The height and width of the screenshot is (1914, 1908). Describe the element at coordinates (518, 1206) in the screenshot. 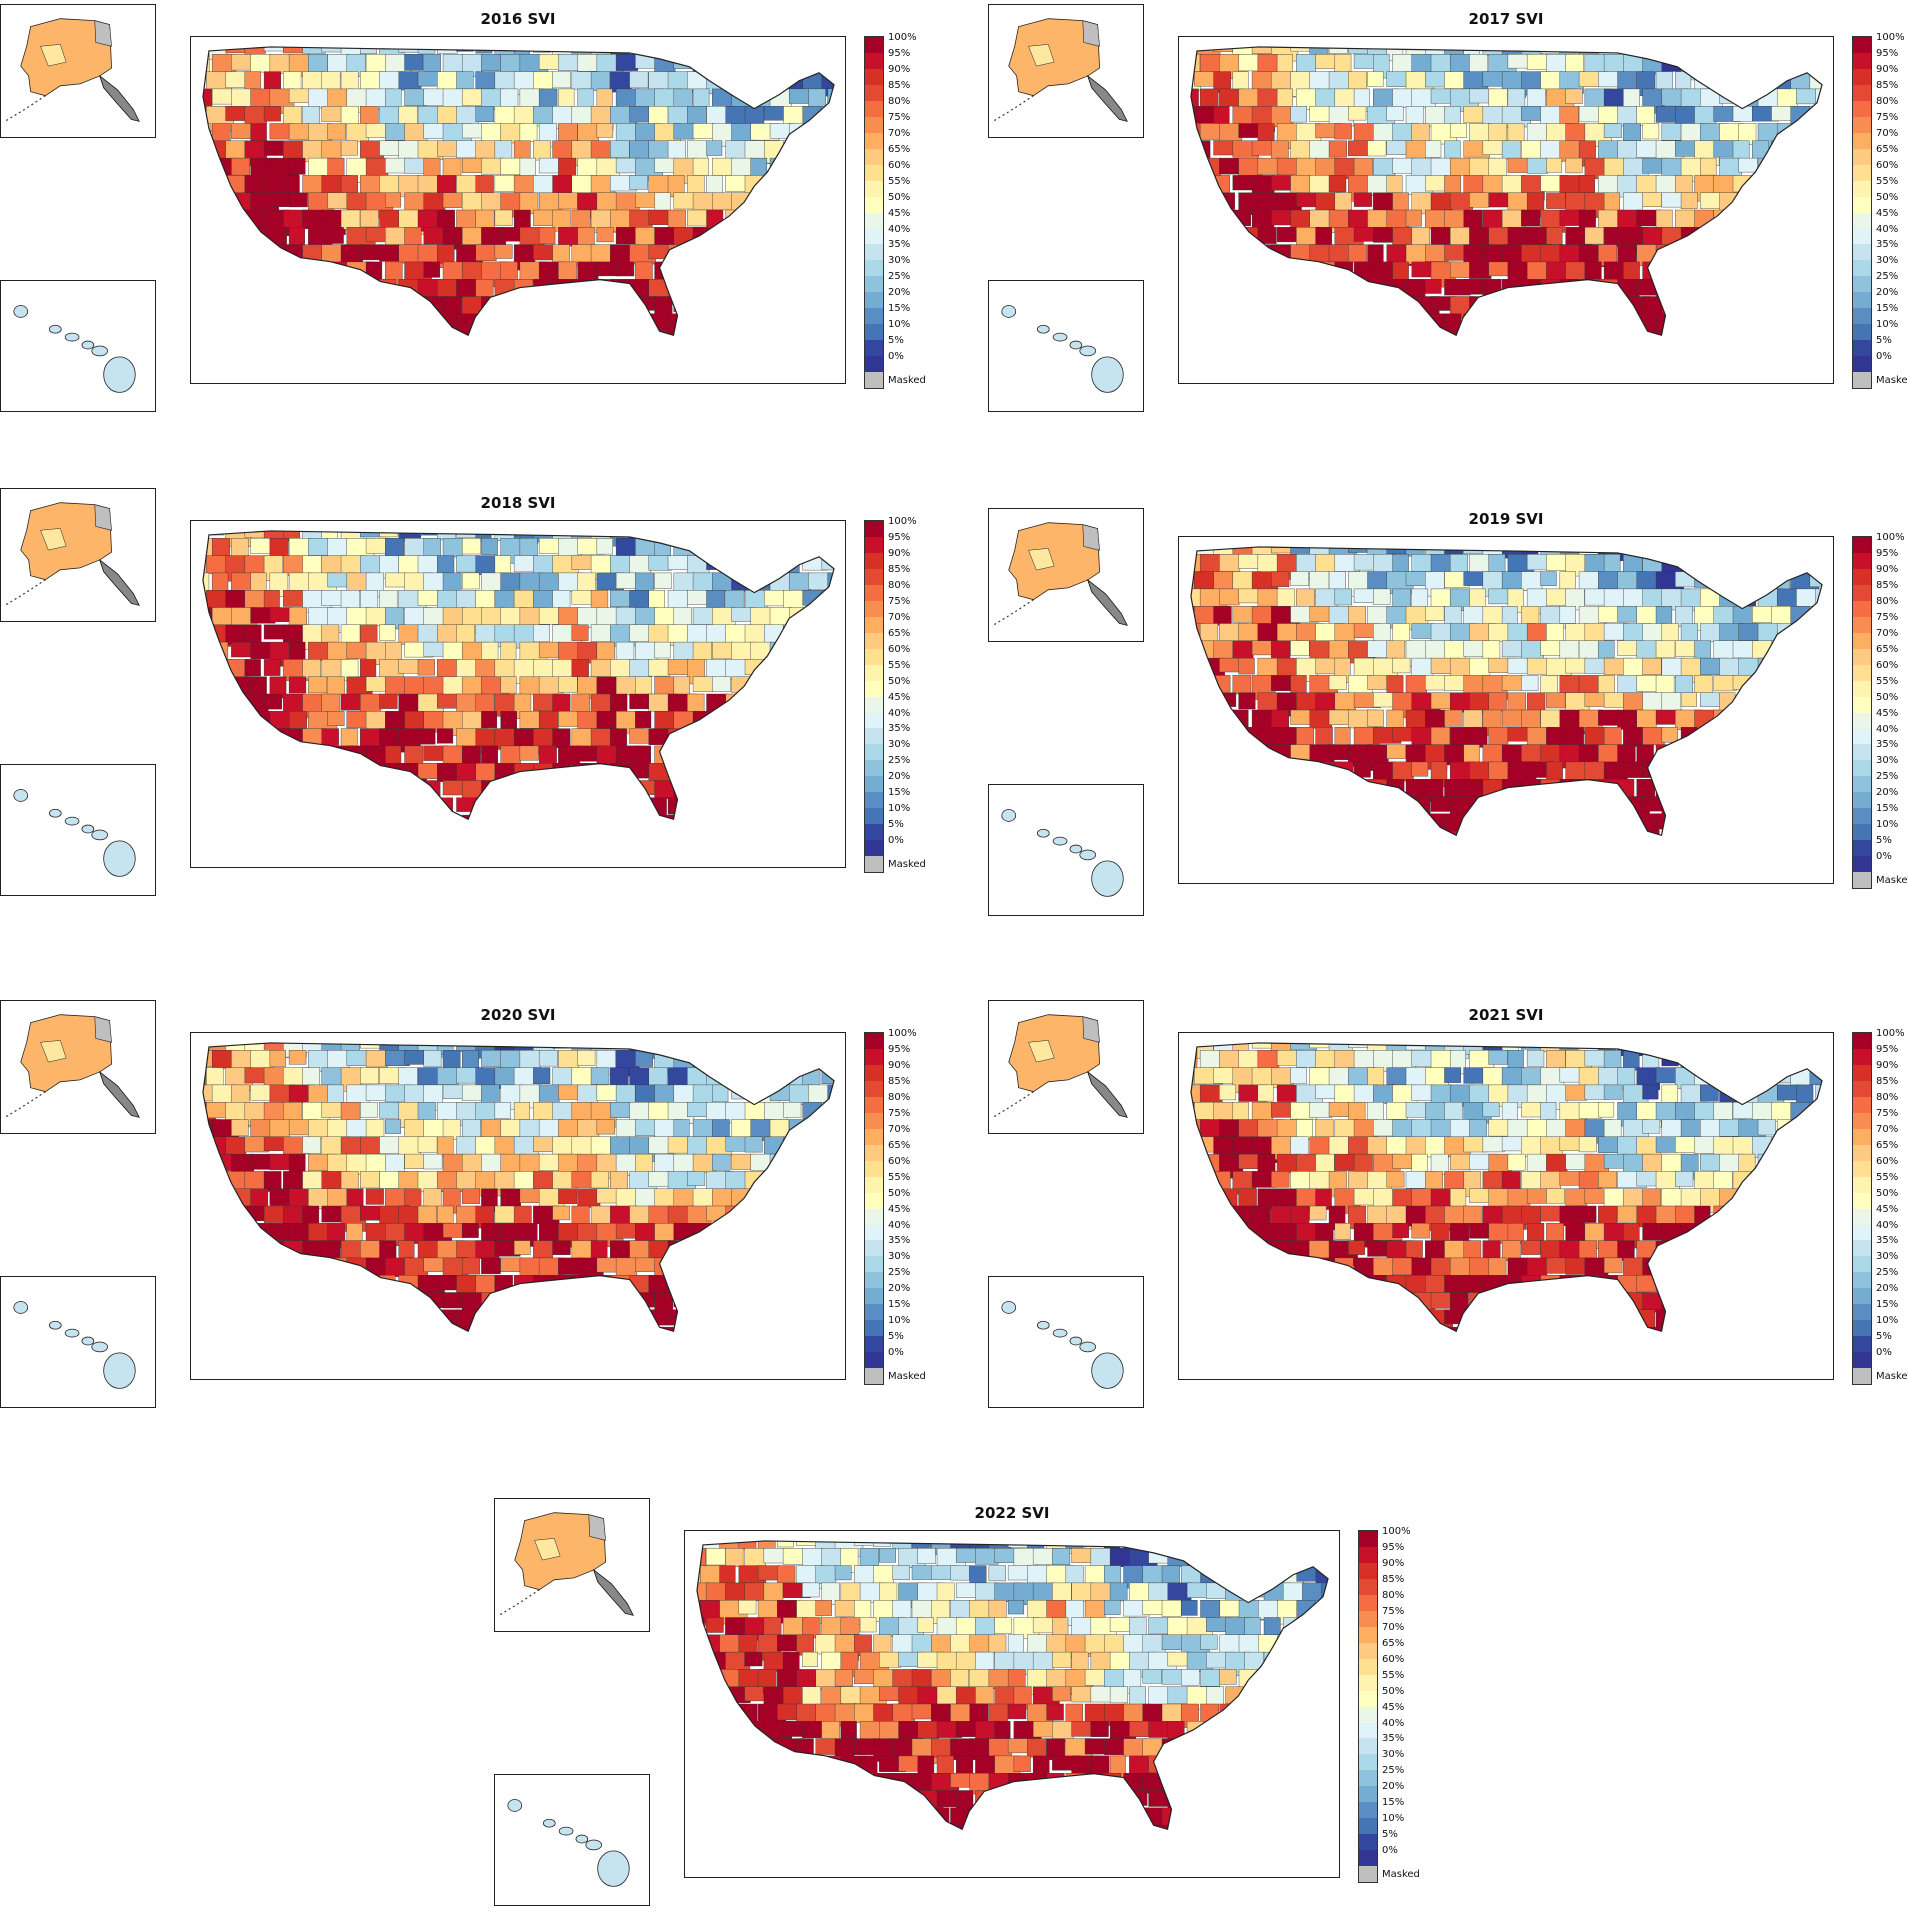

I see `contiguous-us-map` at that location.